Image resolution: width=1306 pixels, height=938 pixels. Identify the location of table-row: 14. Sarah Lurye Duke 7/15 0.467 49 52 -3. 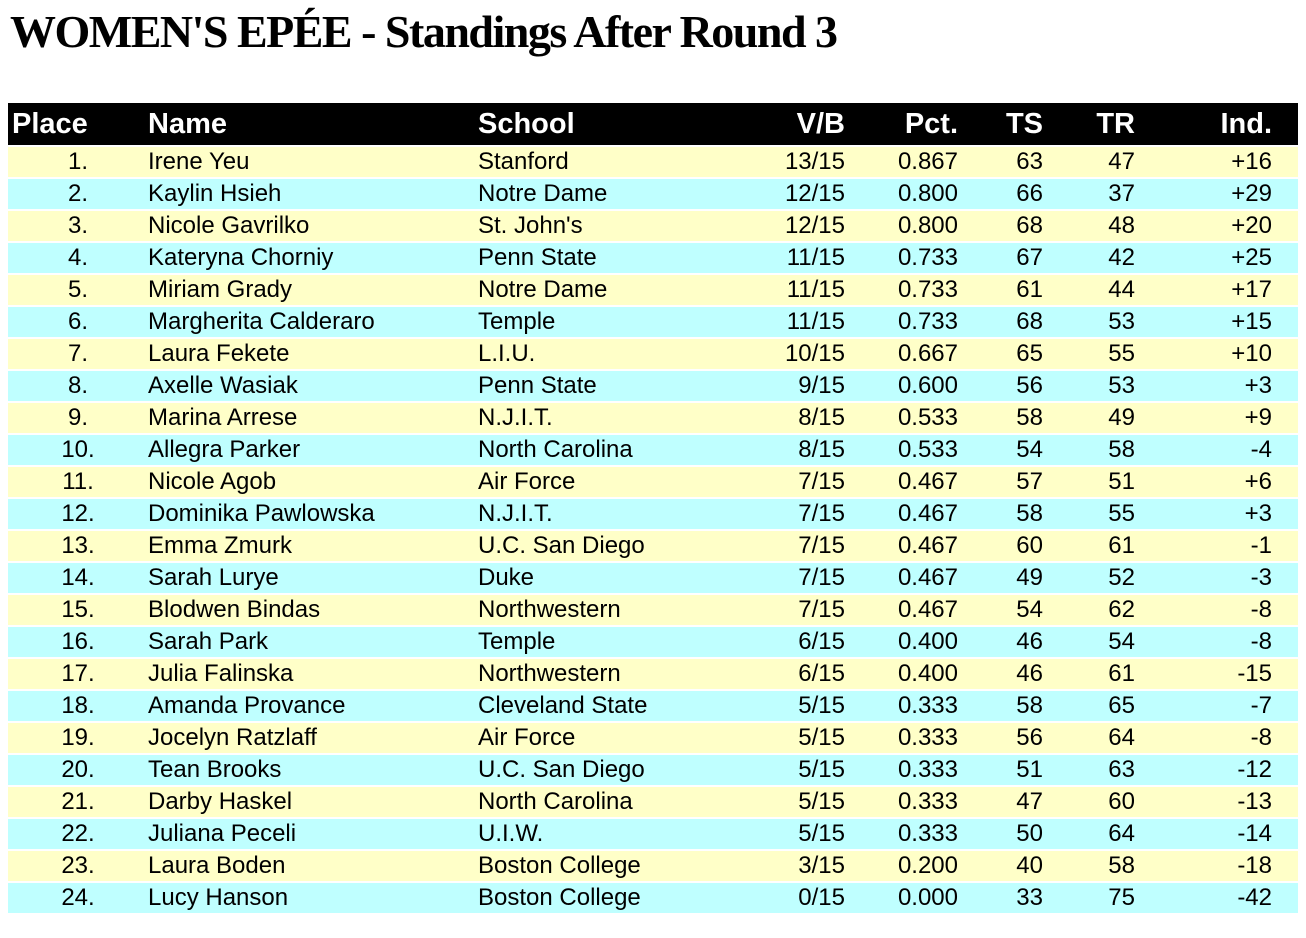
(653, 578).